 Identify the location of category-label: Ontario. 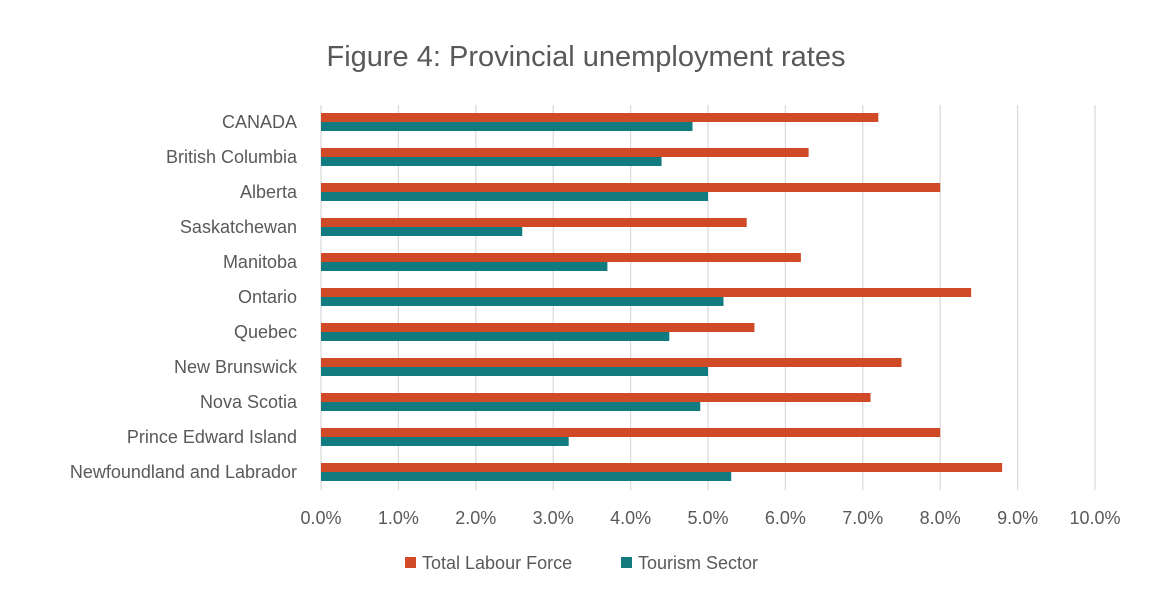
(267, 297).